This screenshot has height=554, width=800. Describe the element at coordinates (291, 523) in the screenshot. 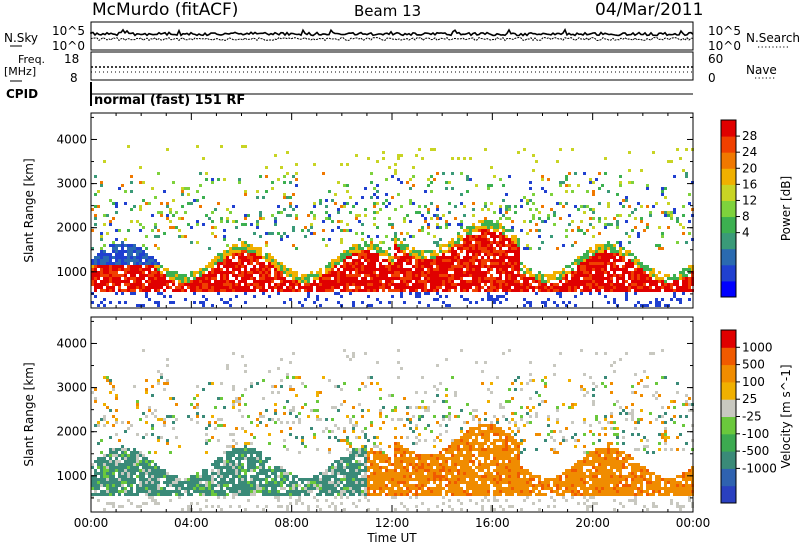

I see `x-tick-label: 08:00` at that location.